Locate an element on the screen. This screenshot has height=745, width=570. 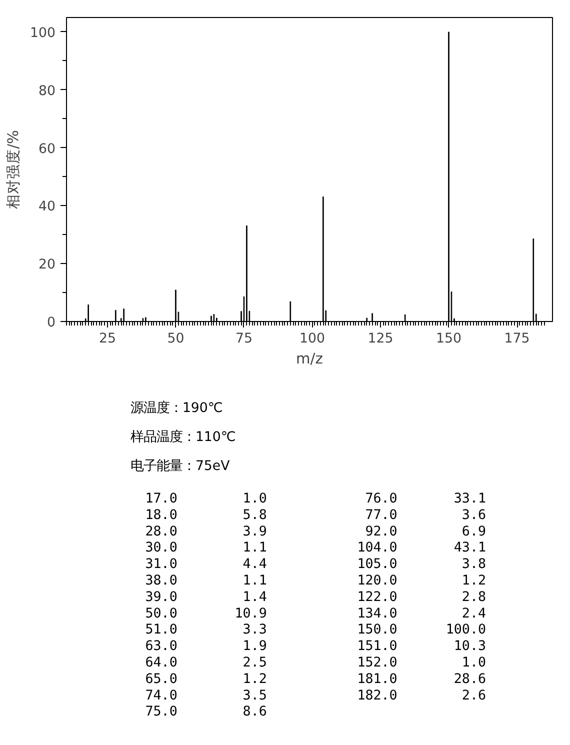
category-label: 120.0 is located at coordinates (377, 581).